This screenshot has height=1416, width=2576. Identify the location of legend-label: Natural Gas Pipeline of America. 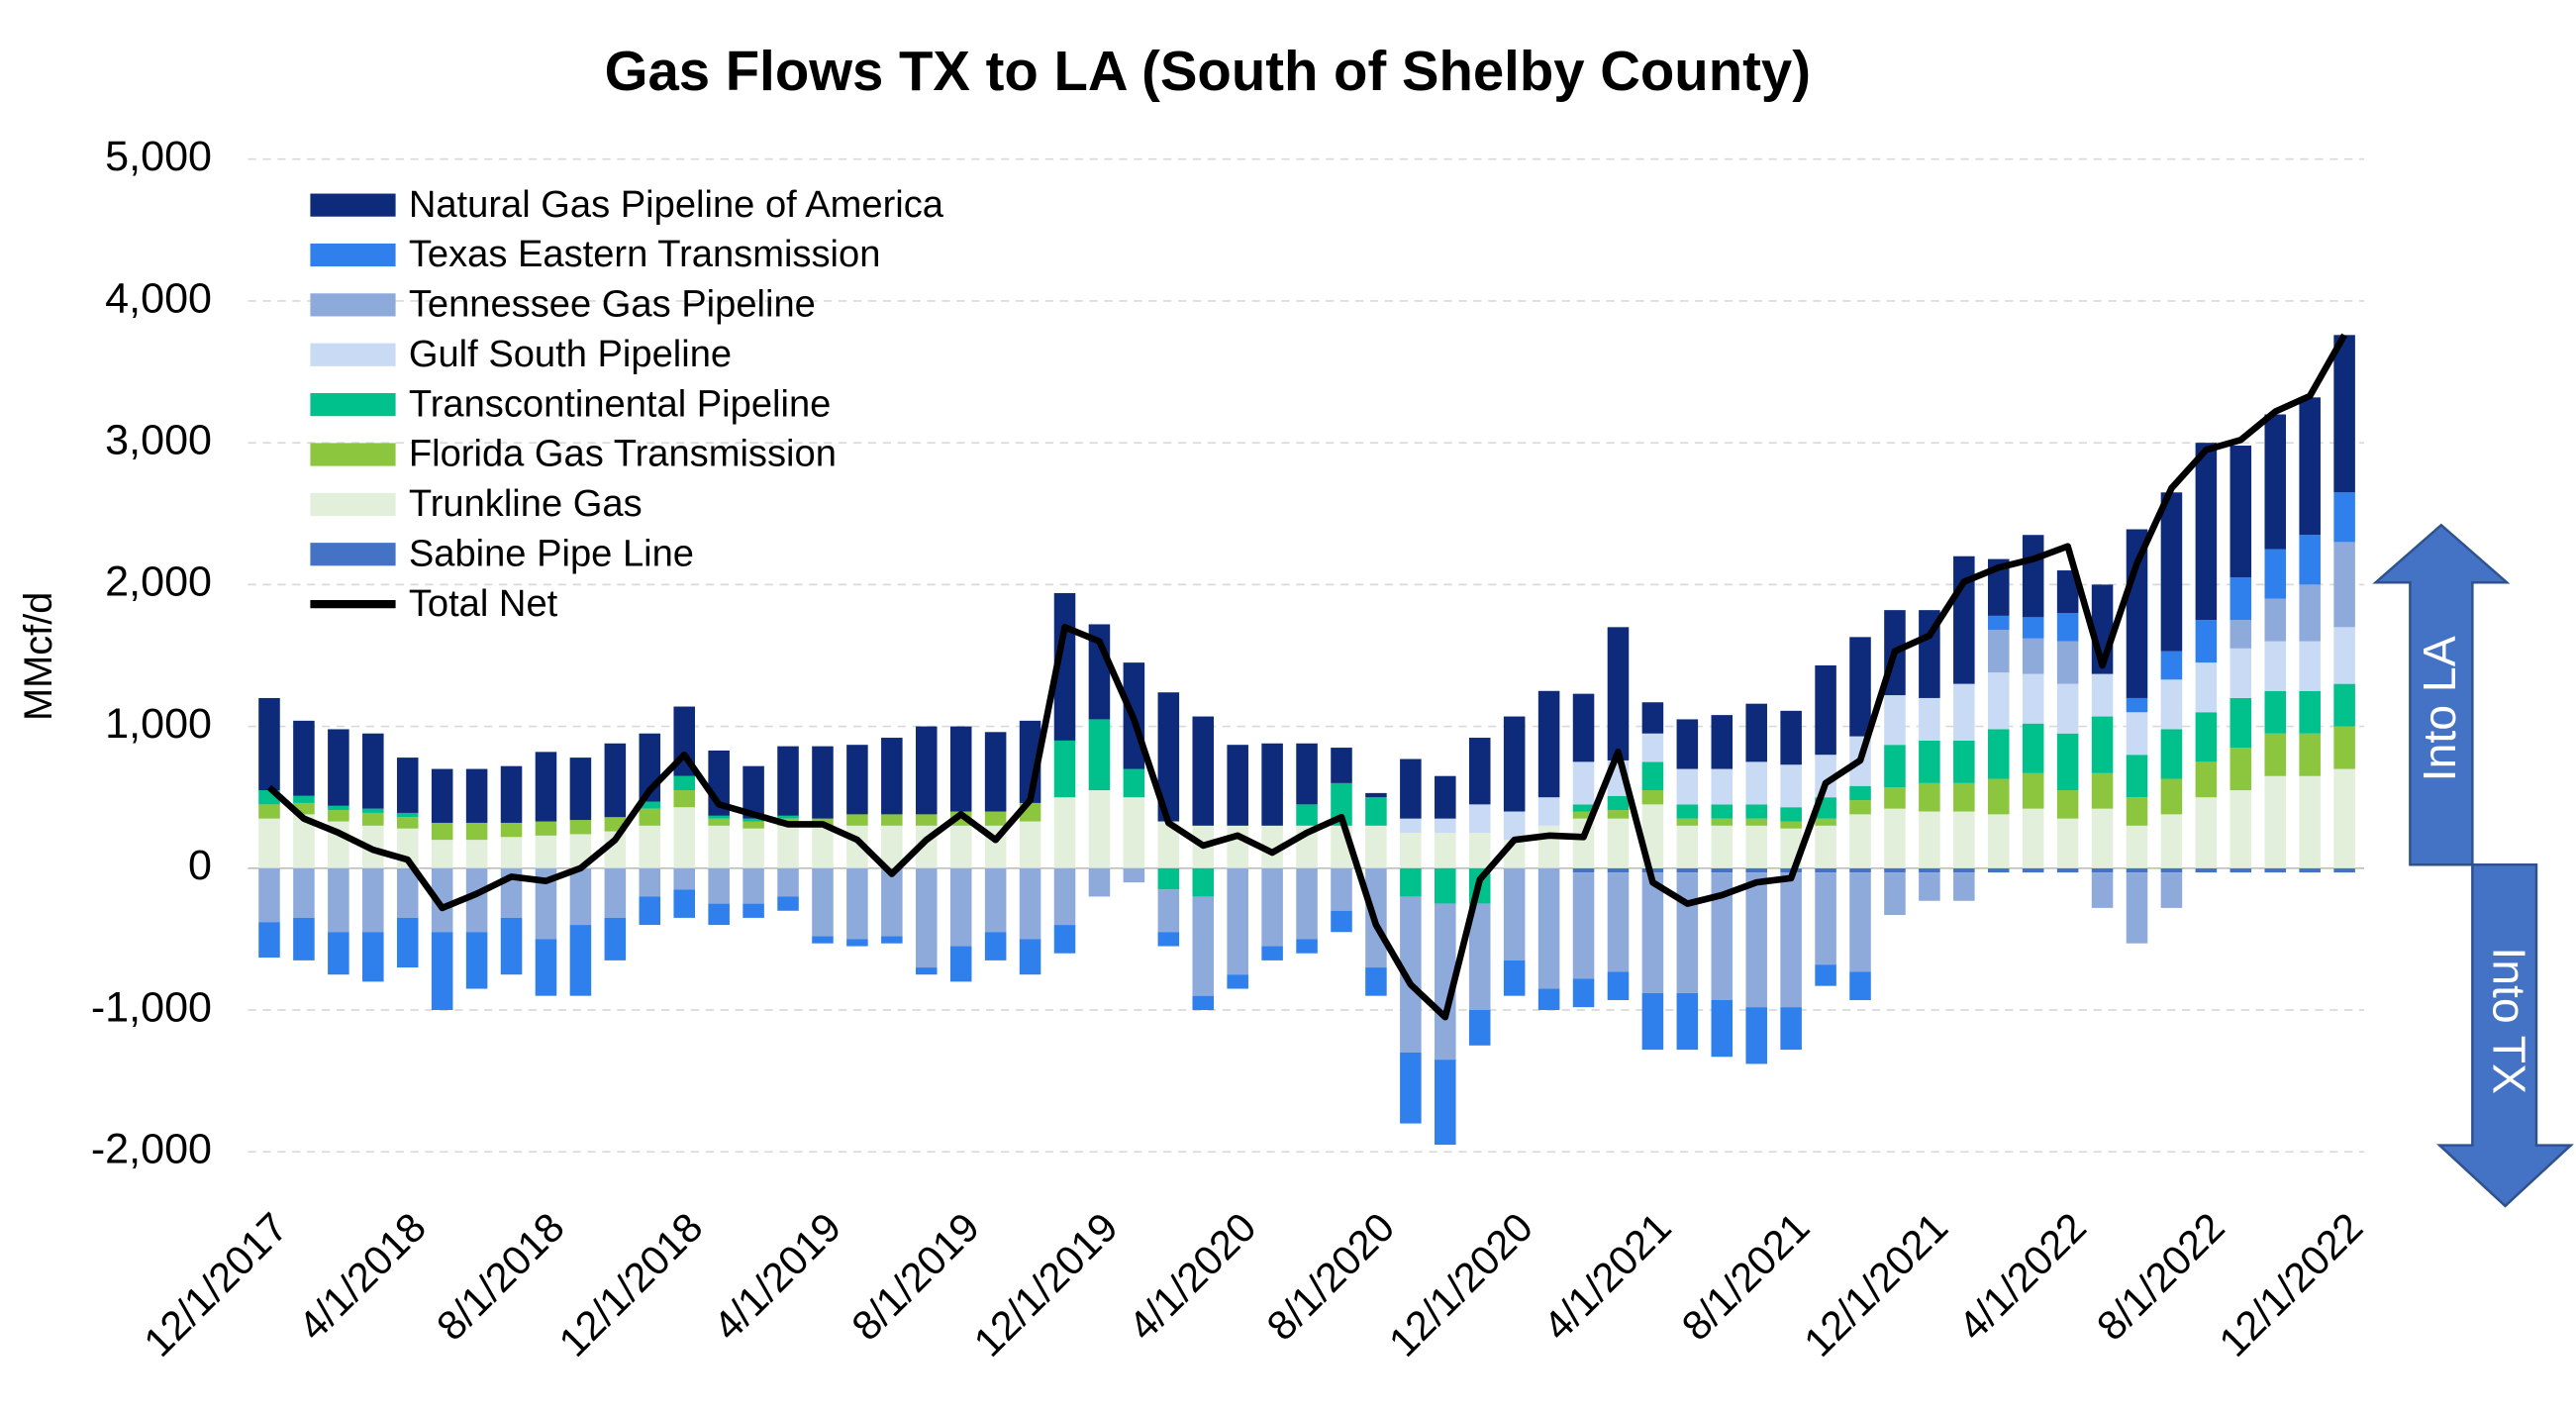
(676, 205).